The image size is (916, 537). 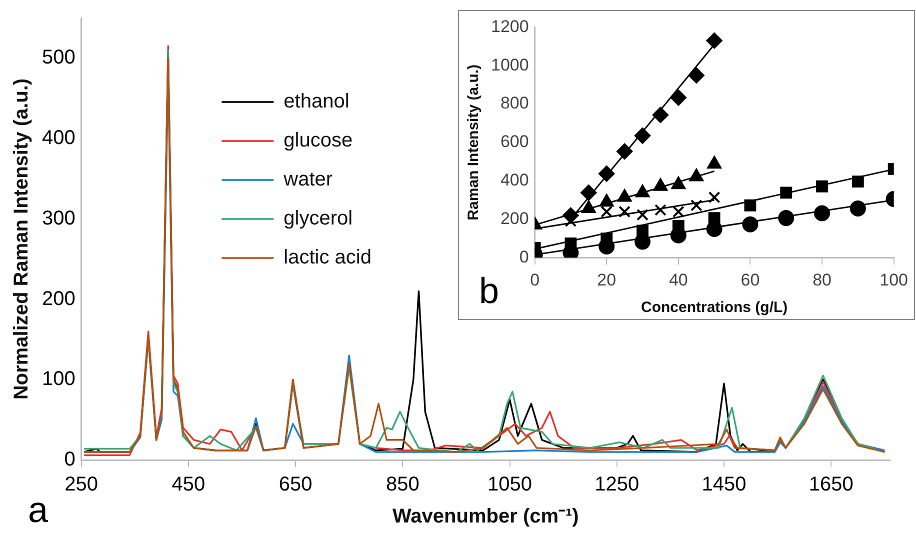 What do you see at coordinates (38, 509) in the screenshot?
I see `text: a` at bounding box center [38, 509].